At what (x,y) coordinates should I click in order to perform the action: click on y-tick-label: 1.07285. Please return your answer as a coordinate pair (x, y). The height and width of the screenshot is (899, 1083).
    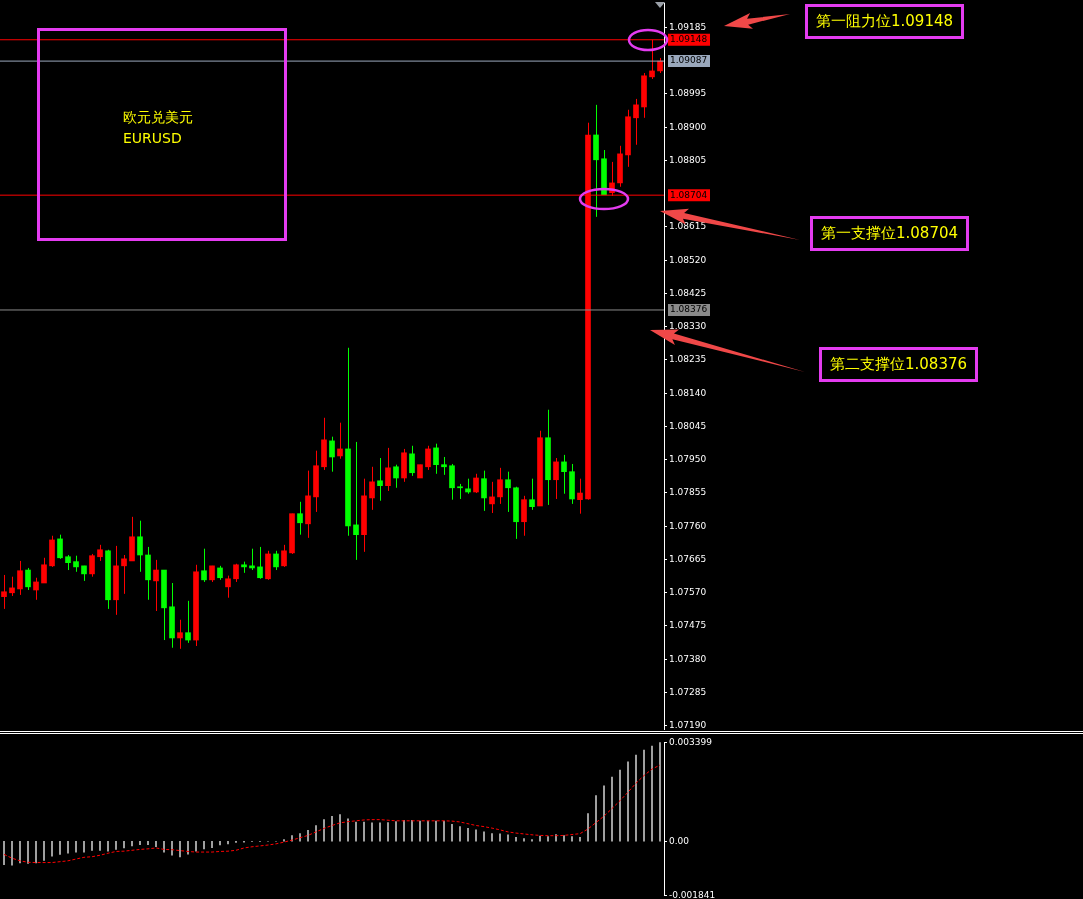
    Looking at the image, I should click on (688, 691).